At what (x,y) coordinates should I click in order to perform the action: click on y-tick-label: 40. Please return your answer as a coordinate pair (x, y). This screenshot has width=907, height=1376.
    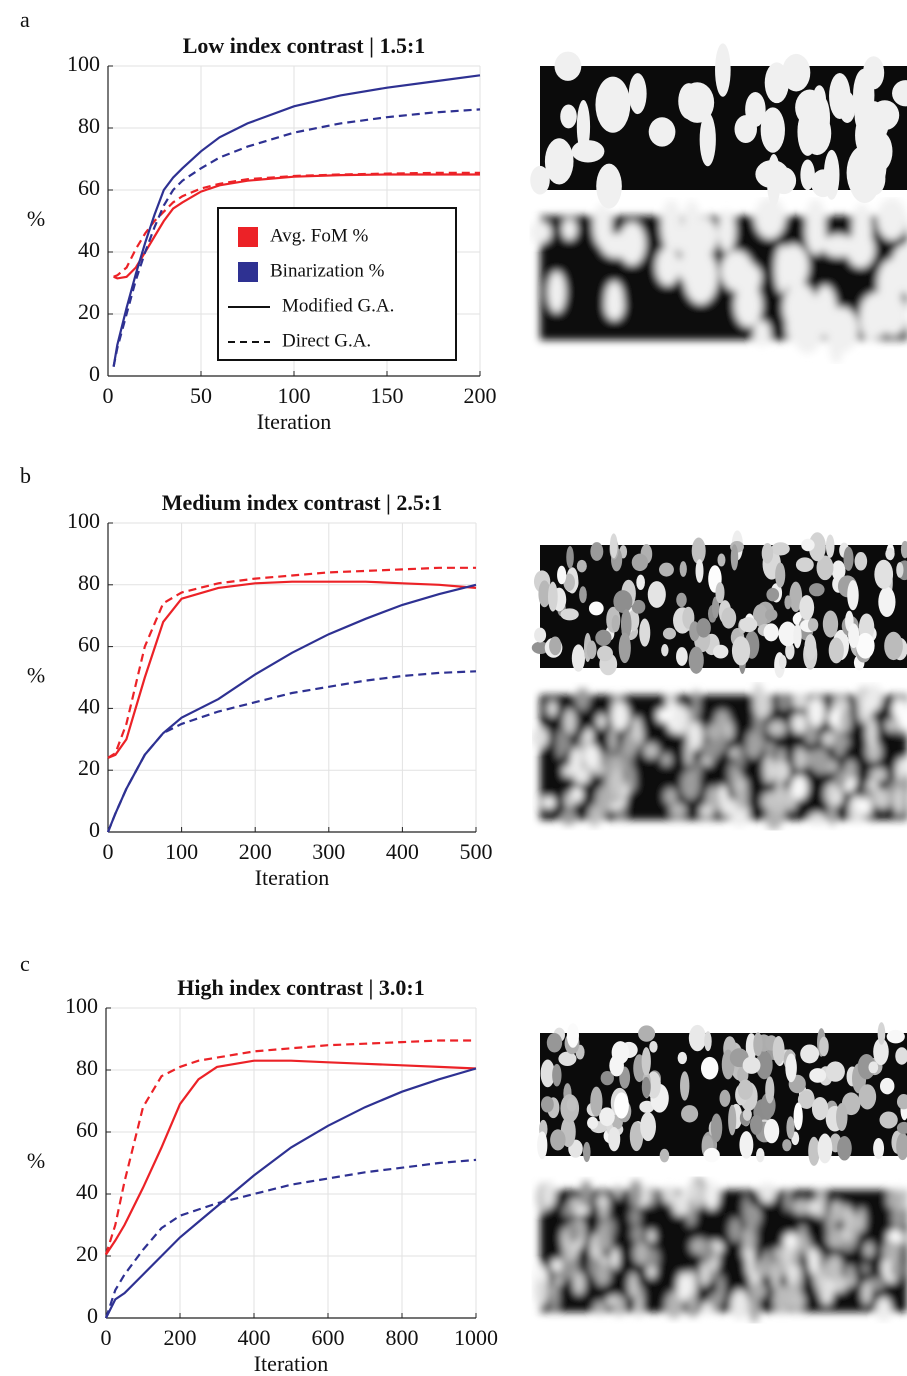
    Looking at the image, I should click on (89, 705).